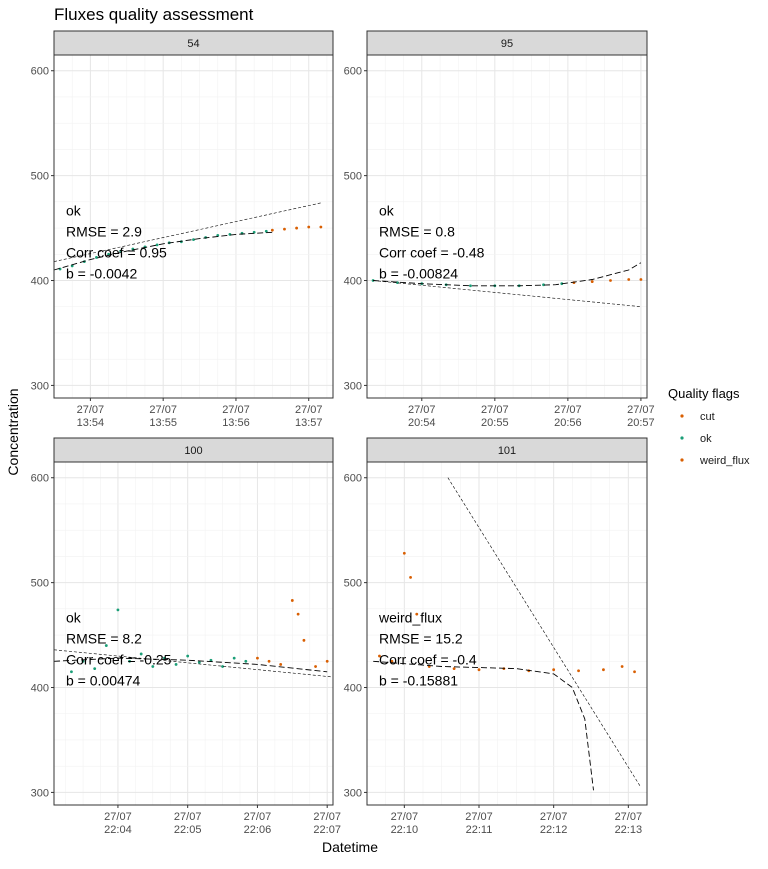 The height and width of the screenshot is (869, 768). Describe the element at coordinates (118, 823) in the screenshot. I see `x-tick-label: 27/07 22:04` at that location.